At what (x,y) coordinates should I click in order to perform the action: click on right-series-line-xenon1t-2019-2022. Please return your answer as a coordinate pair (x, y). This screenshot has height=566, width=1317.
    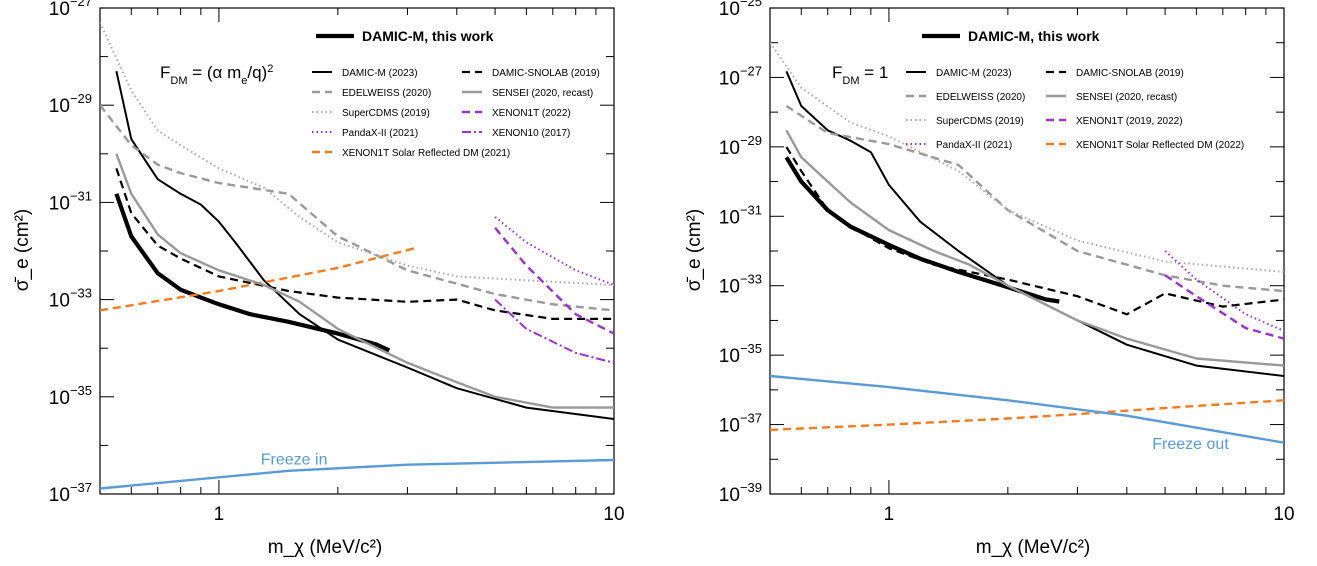
    Looking at the image, I should click on (1224, 307).